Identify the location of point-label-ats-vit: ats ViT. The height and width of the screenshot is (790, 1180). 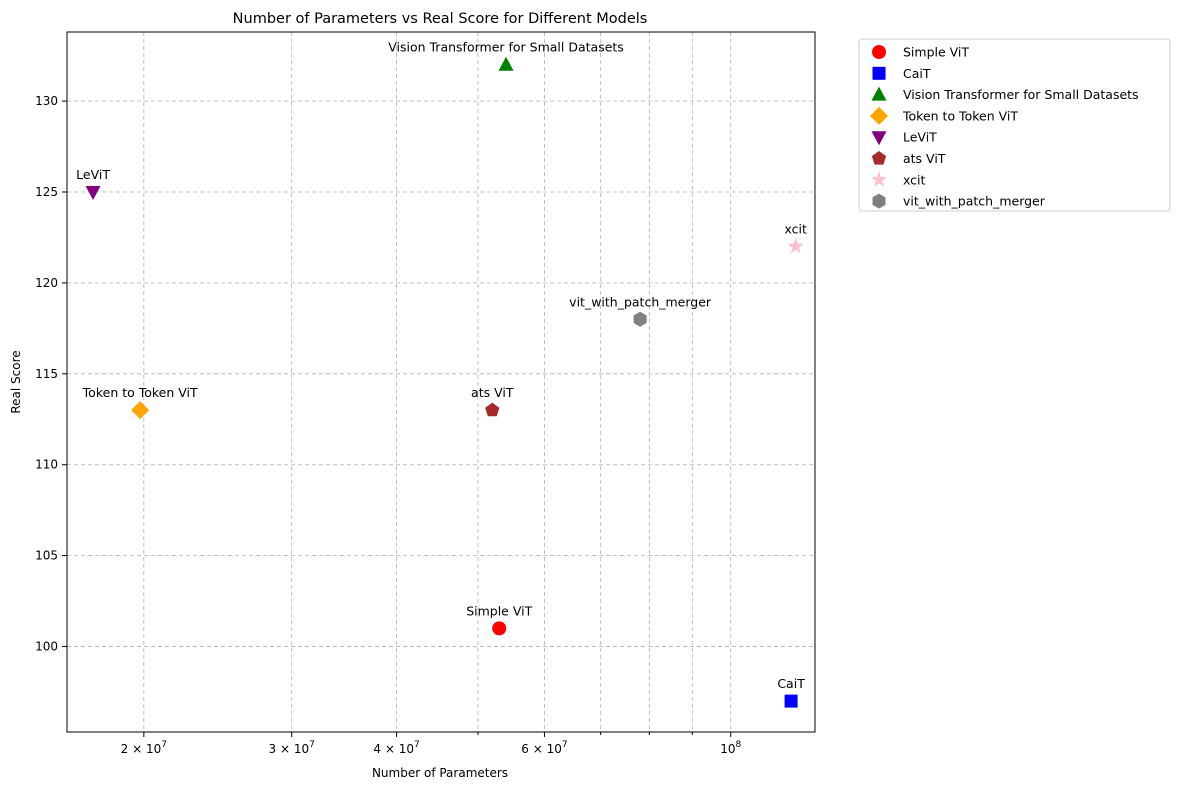
(492, 392).